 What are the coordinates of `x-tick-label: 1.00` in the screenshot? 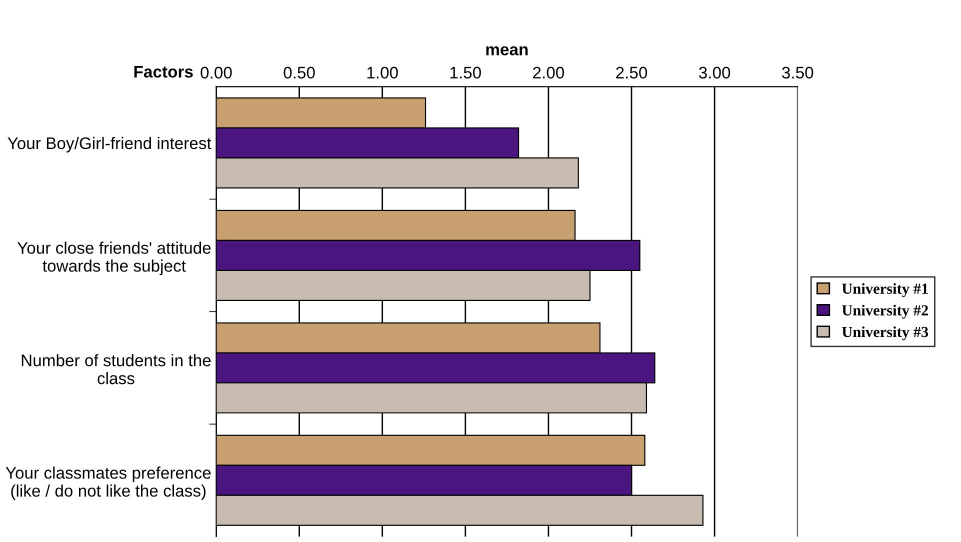 It's located at (382, 72).